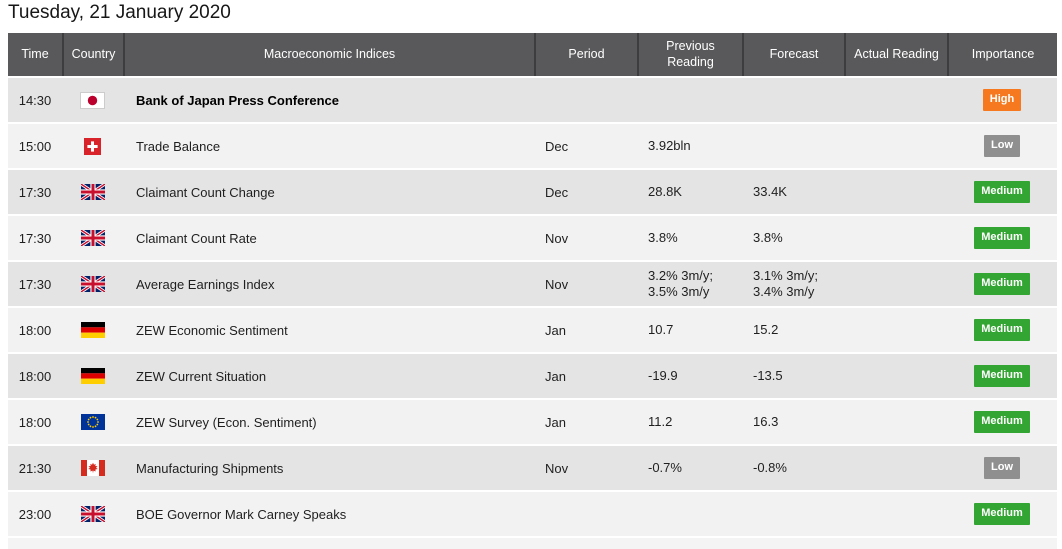 This screenshot has width=1062, height=549. Describe the element at coordinates (793, 54) in the screenshot. I see `column-header-forecast: Forecast` at that location.